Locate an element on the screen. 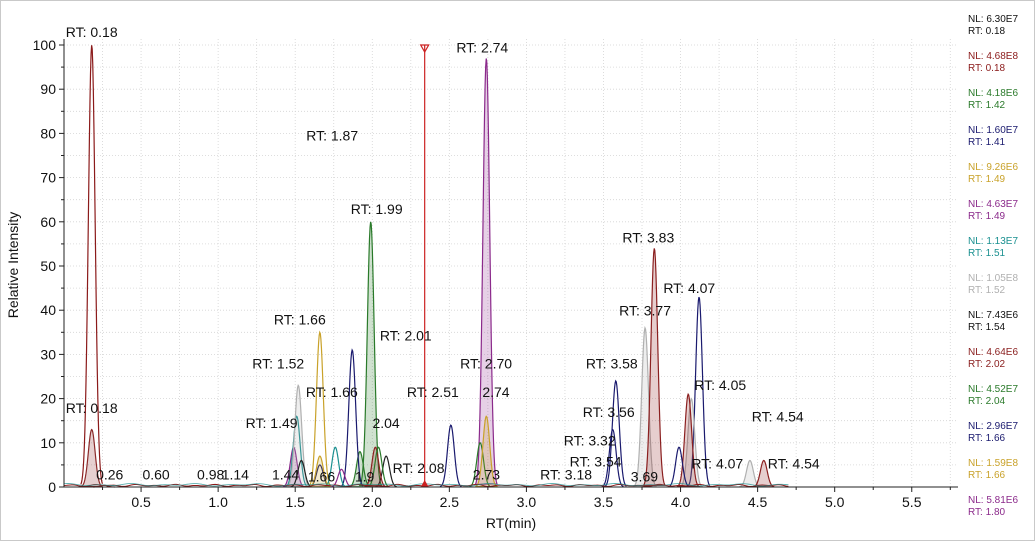 The height and width of the screenshot is (541, 1035). peak-annotation: RT: 4.07 is located at coordinates (717, 463).